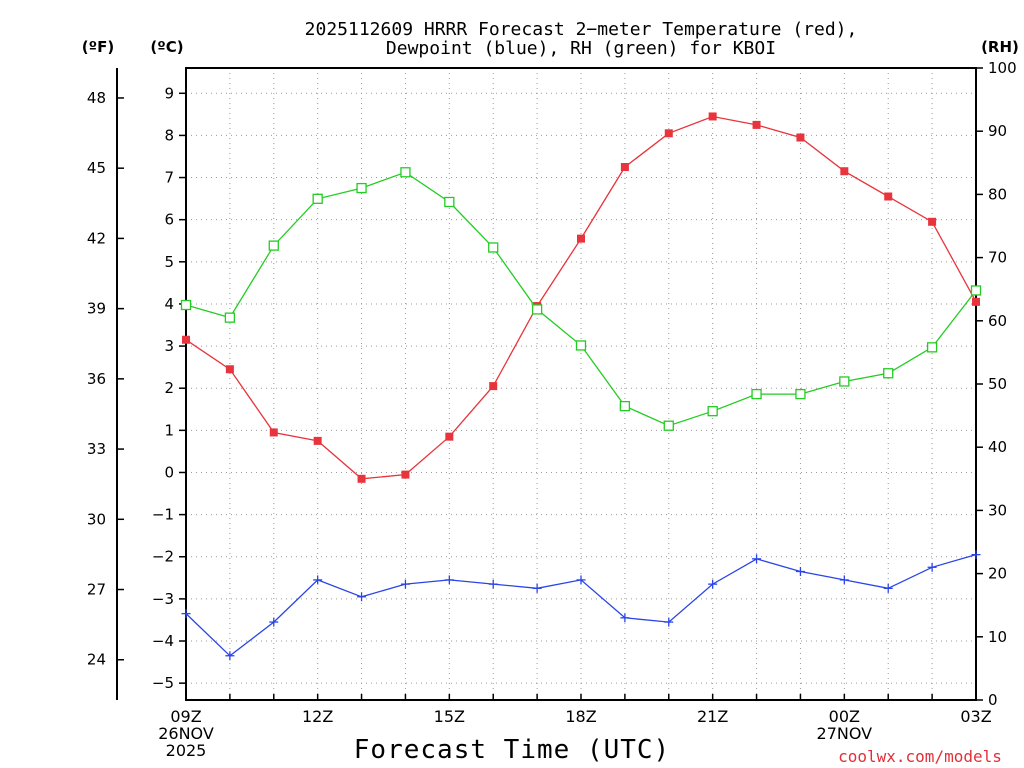 This screenshot has width=1024, height=768. I want to click on fahrenheit-tick-label: 45, so click(96, 168).